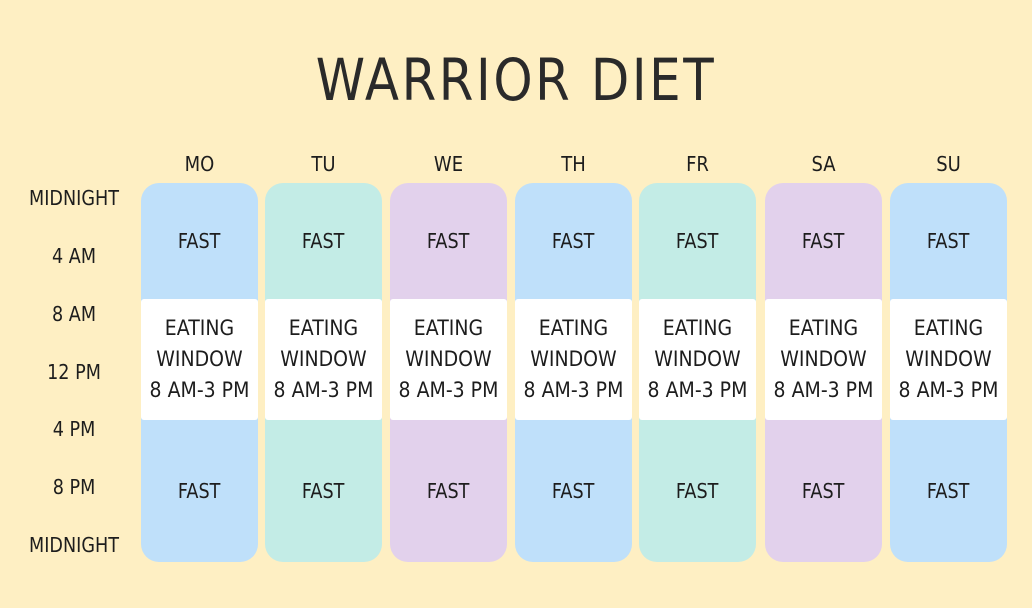 The width and height of the screenshot is (1032, 608). Describe the element at coordinates (199, 164) in the screenshot. I see `day-header-mo: MO` at that location.